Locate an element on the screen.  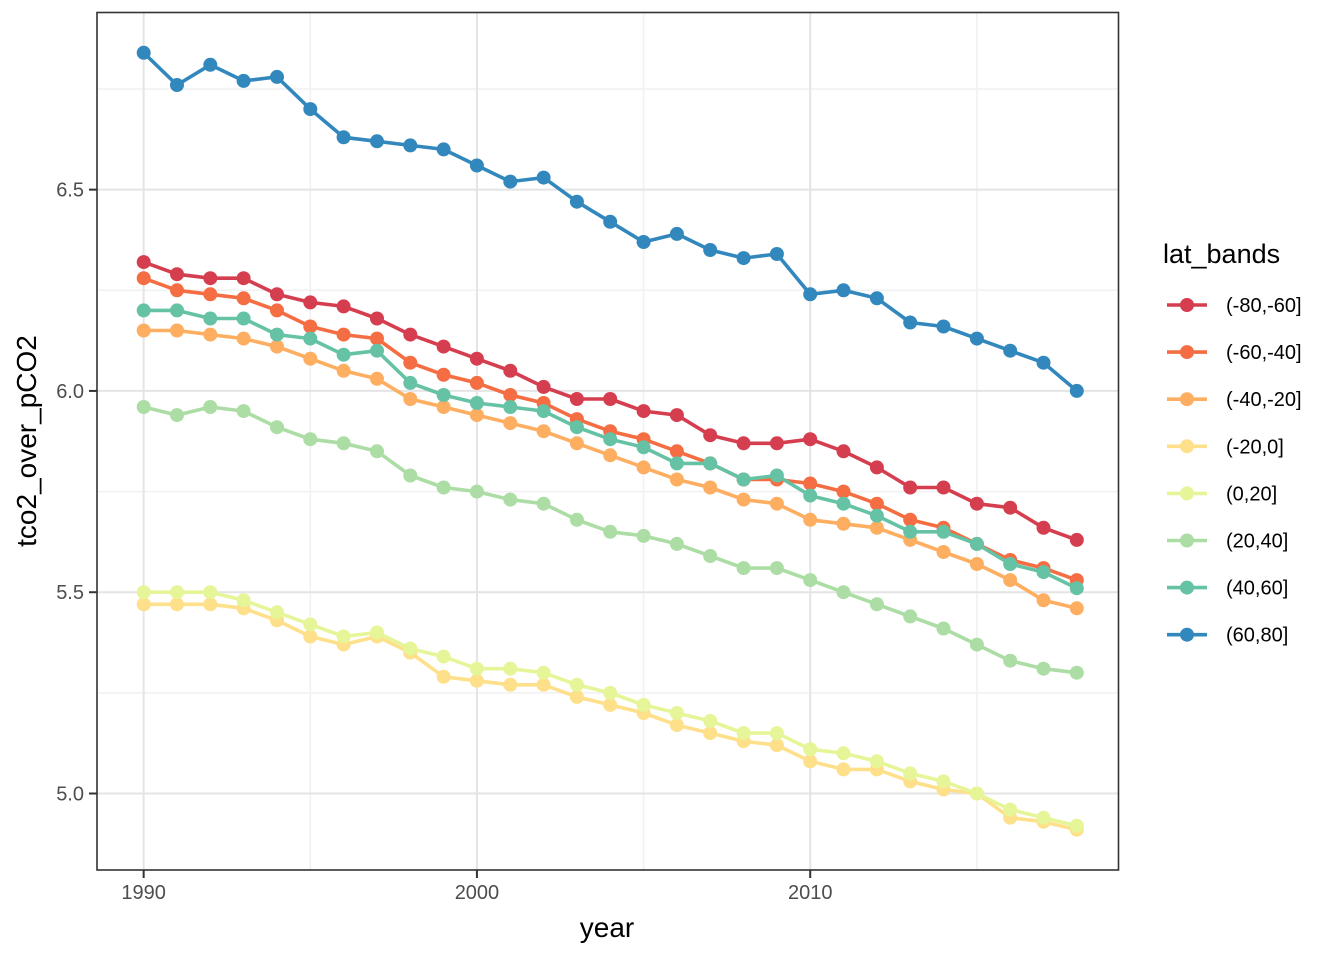
legend-item-label: (60,80] is located at coordinates (1257, 636).